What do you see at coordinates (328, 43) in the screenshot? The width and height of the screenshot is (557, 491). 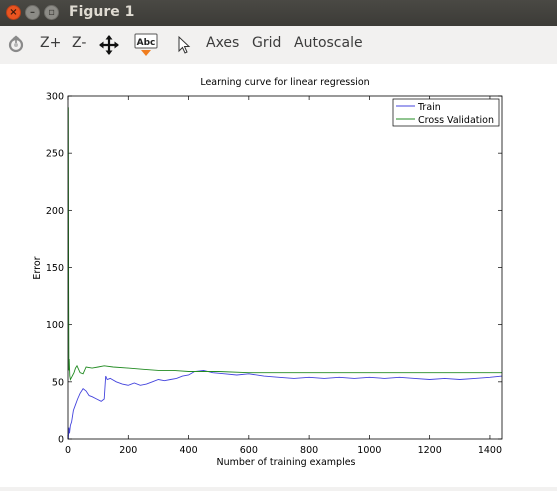 I see `autoscale-button: Autoscale` at bounding box center [328, 43].